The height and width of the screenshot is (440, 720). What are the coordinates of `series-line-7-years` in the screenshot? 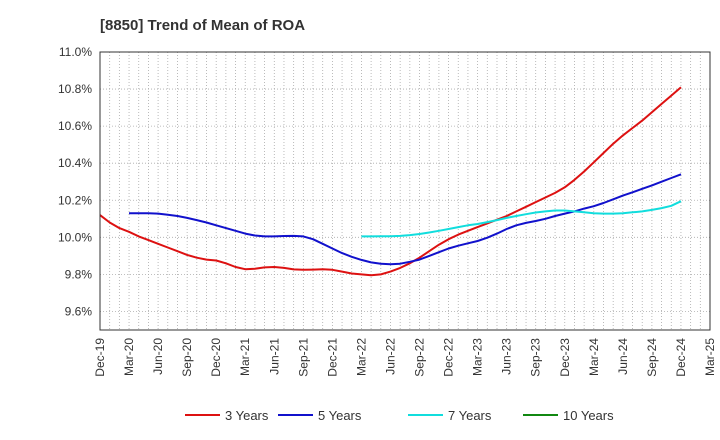 It's located at (521, 219).